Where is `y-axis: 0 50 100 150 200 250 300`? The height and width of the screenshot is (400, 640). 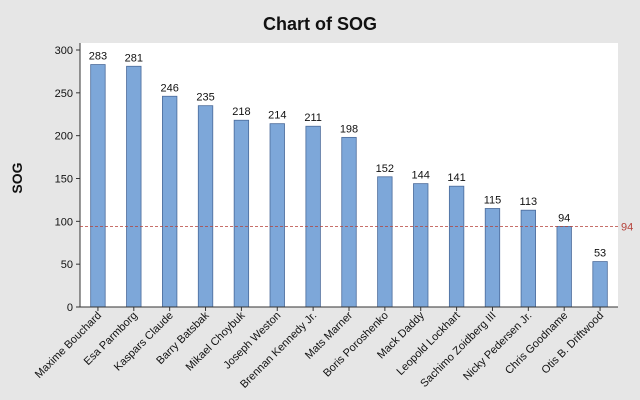 y-axis: 0 50 100 150 200 250 300 is located at coordinates (68, 178).